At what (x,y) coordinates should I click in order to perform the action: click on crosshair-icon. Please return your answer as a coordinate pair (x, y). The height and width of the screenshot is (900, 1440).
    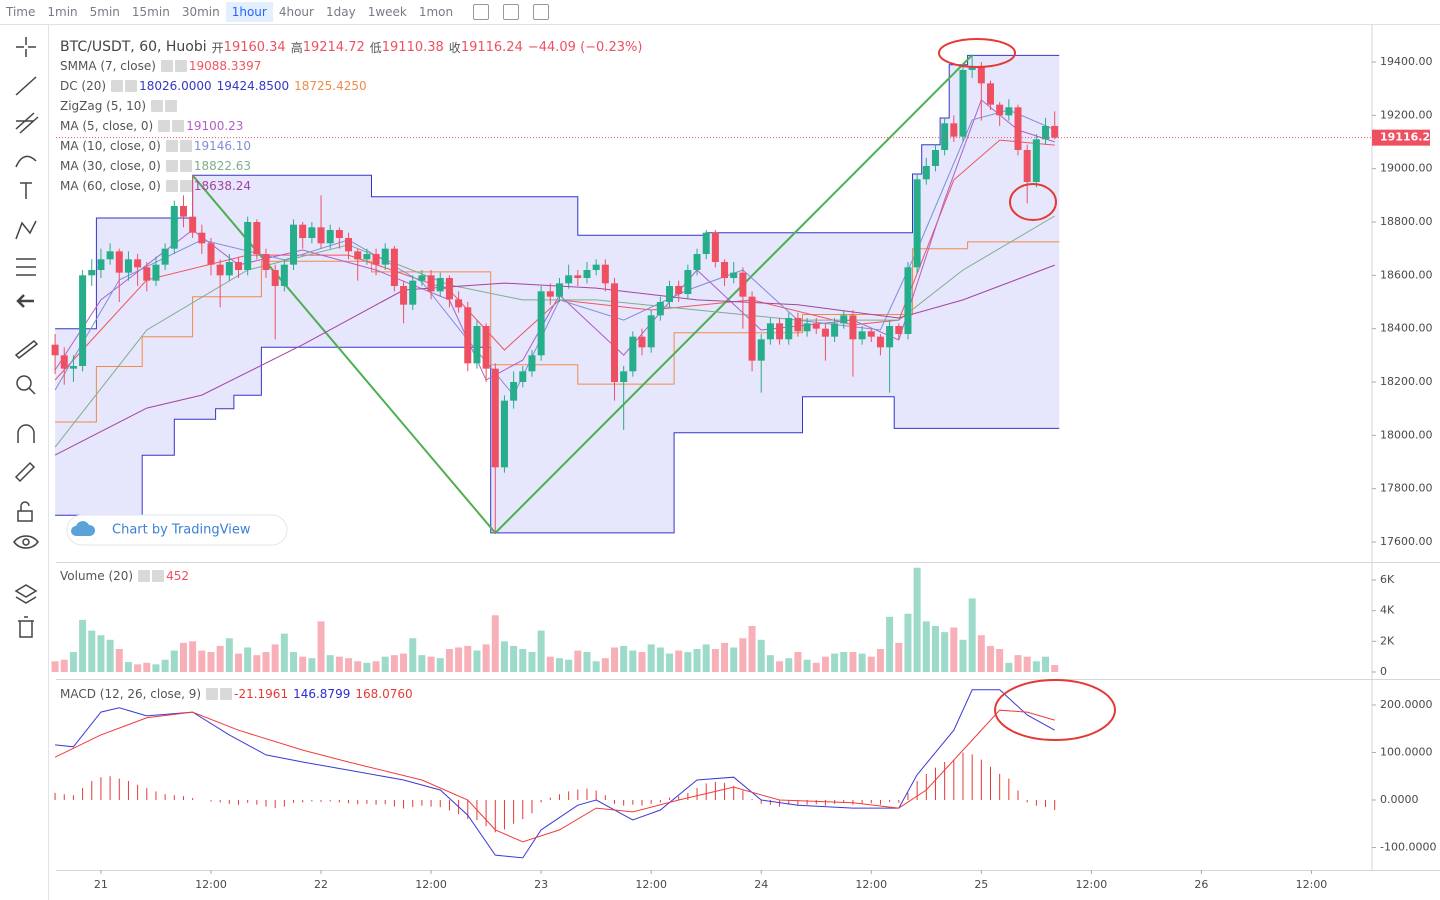
    Looking at the image, I should click on (26, 47).